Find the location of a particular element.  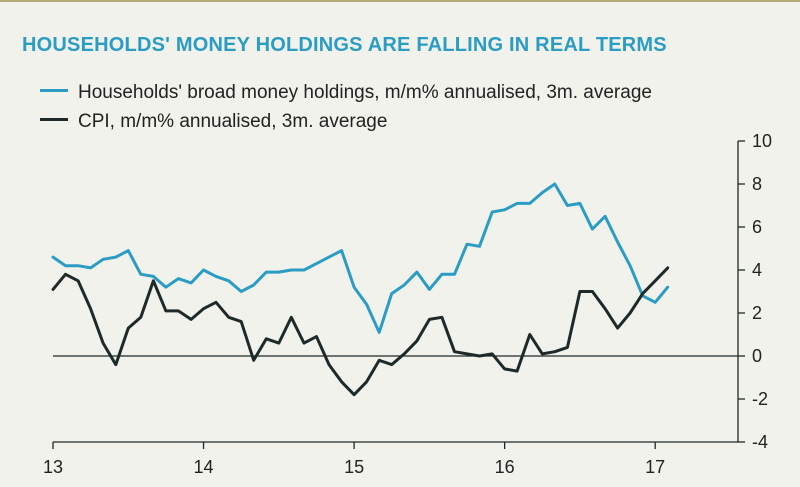

y-tick-label: 6 is located at coordinates (757, 227).